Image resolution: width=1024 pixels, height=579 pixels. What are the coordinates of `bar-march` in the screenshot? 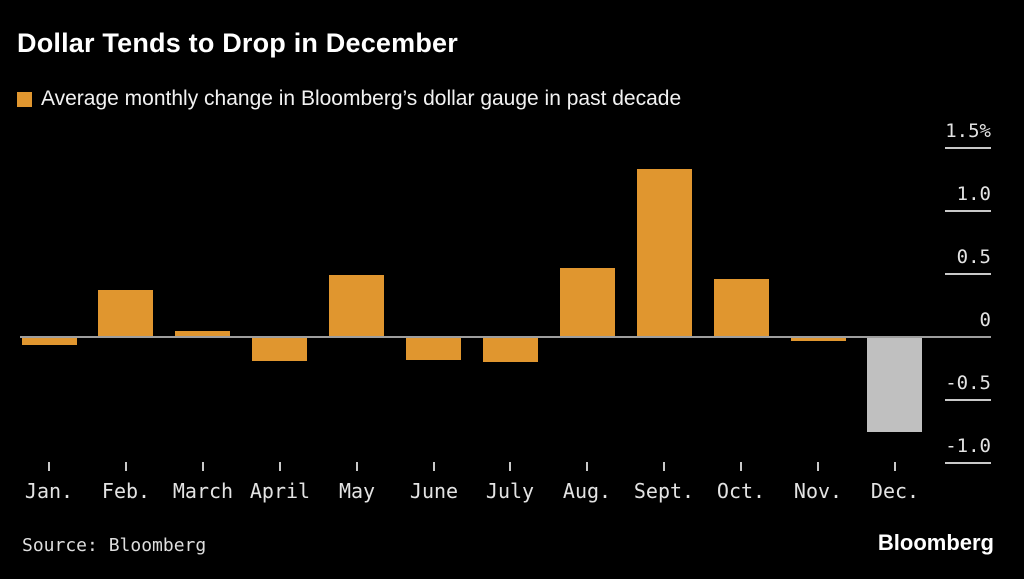 It's located at (202, 334).